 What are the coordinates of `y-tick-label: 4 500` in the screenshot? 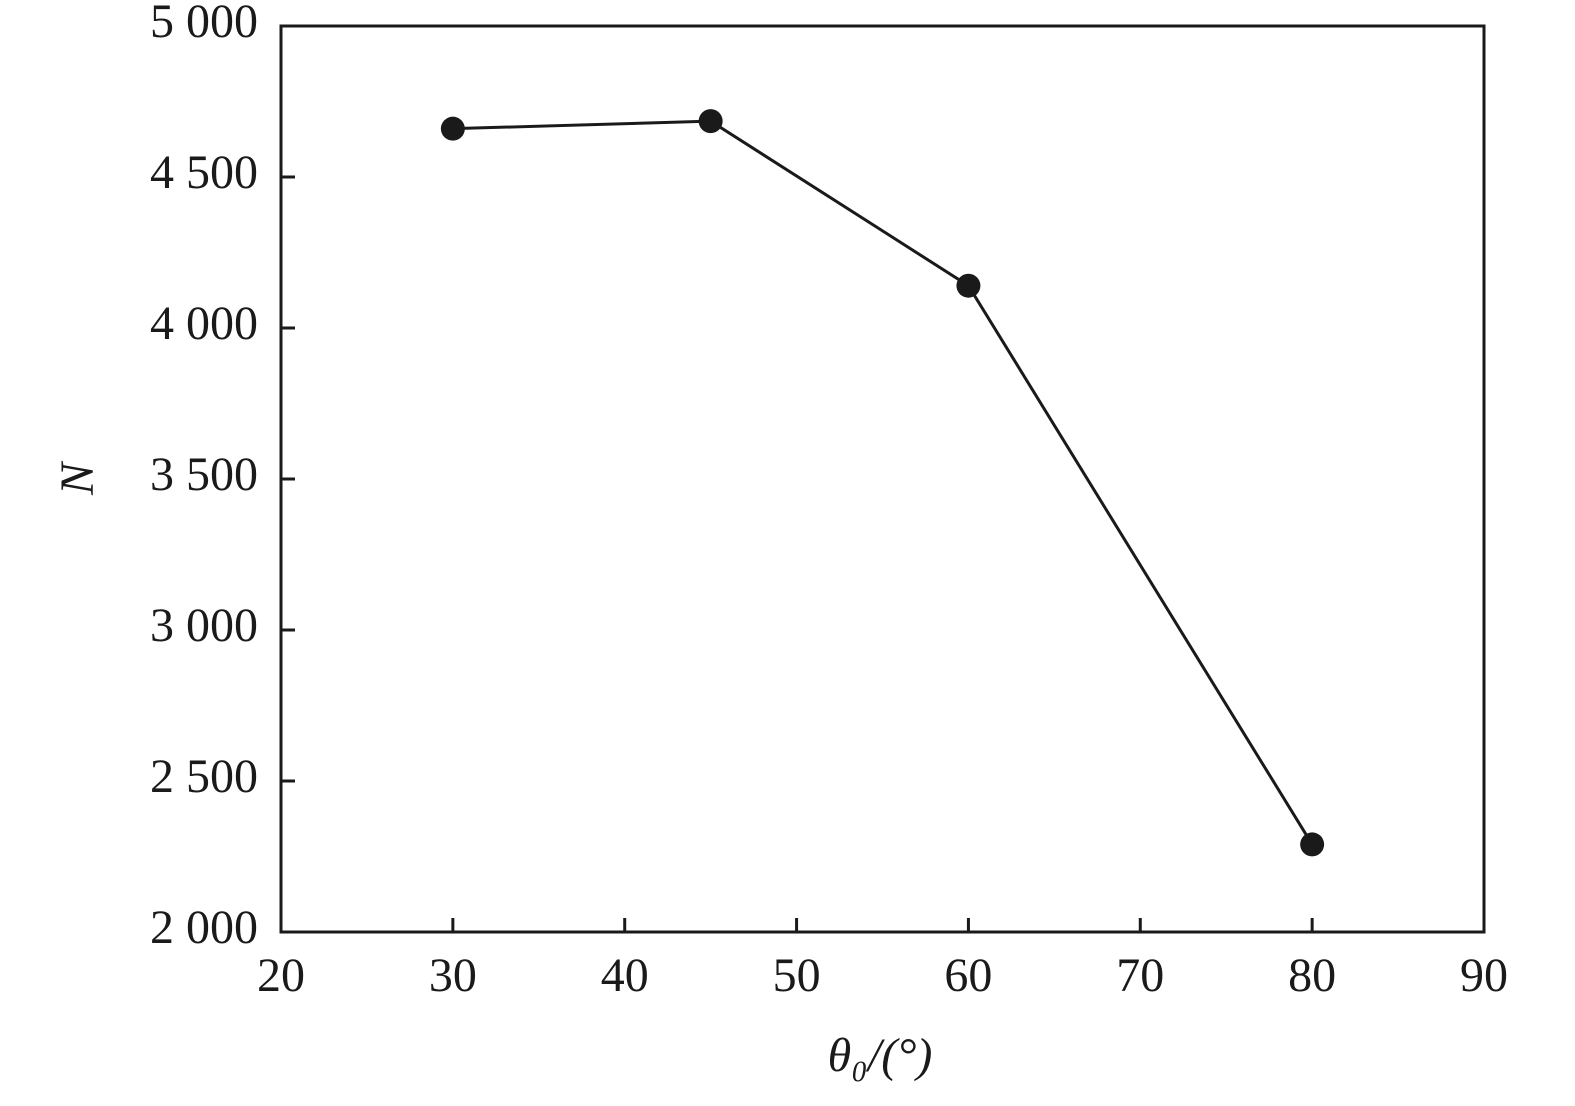 It's located at (204, 172).